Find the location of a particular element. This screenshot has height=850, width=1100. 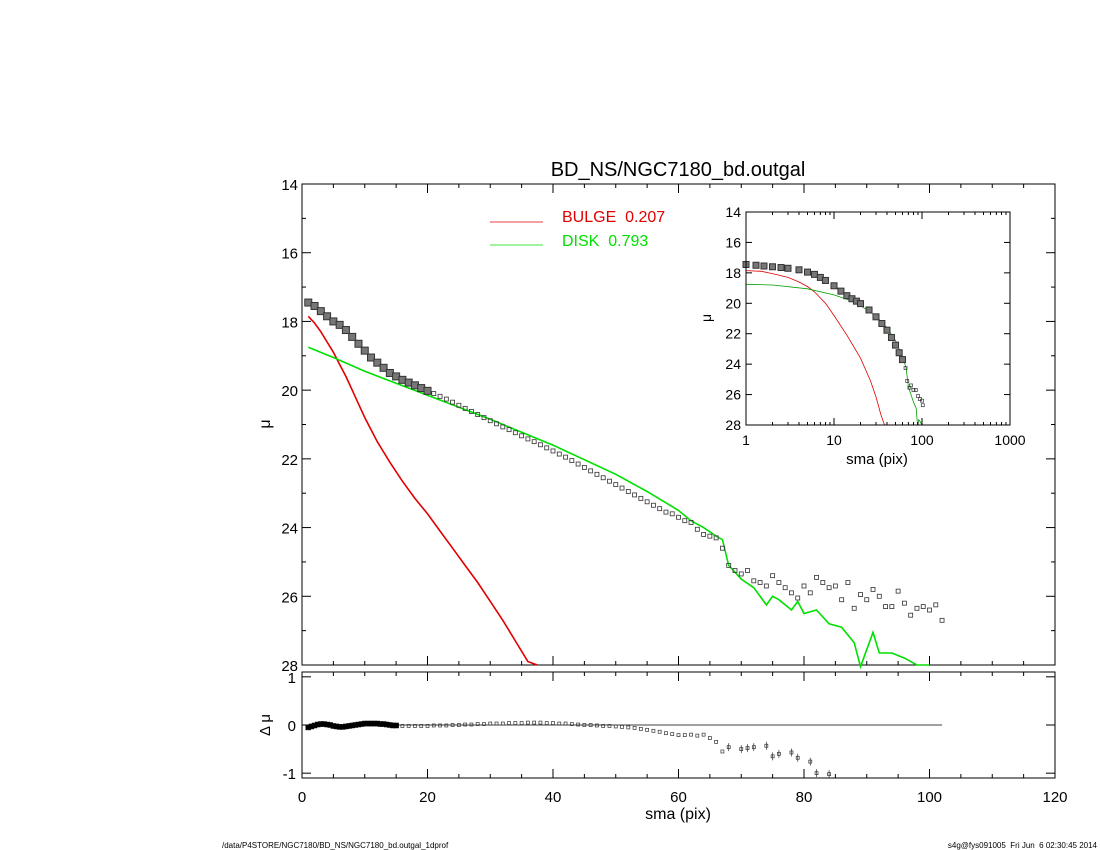

inset-y-axis-label: μ is located at coordinates (706, 318).